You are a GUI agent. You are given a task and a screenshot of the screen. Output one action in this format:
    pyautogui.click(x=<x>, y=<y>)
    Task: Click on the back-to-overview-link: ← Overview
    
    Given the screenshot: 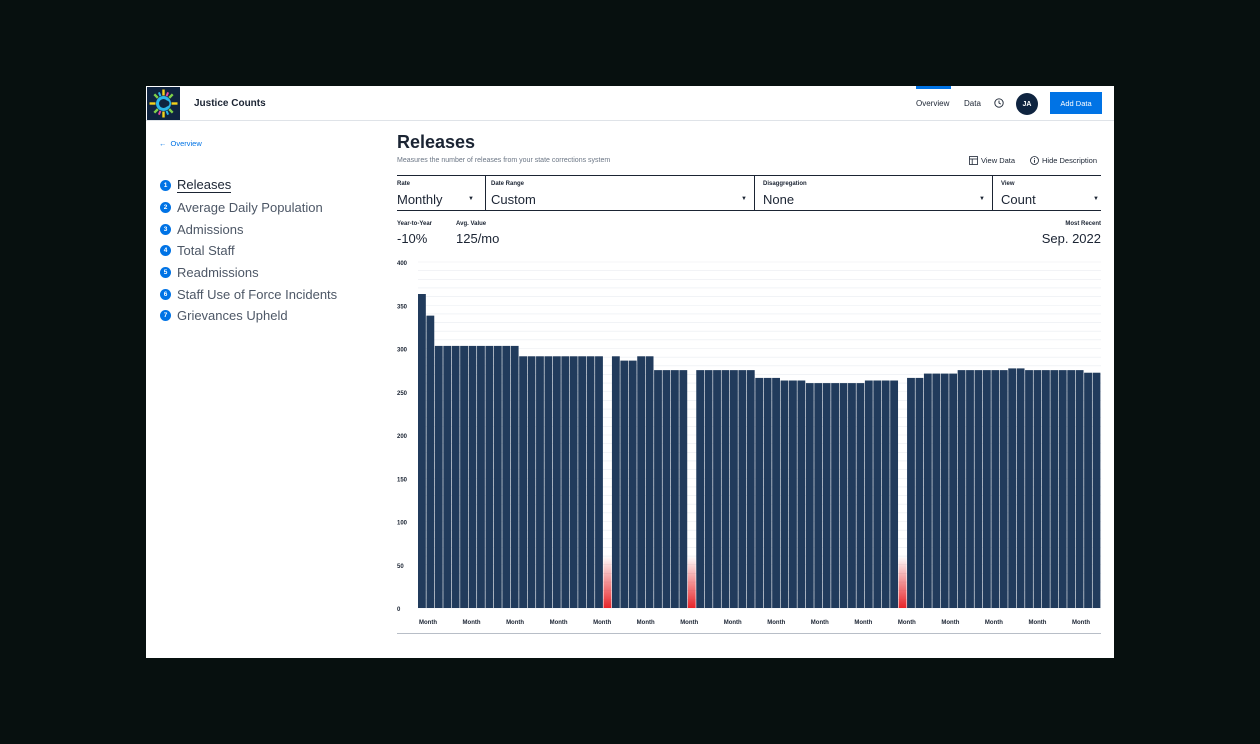 What is the action you would take?
    pyautogui.click(x=180, y=143)
    